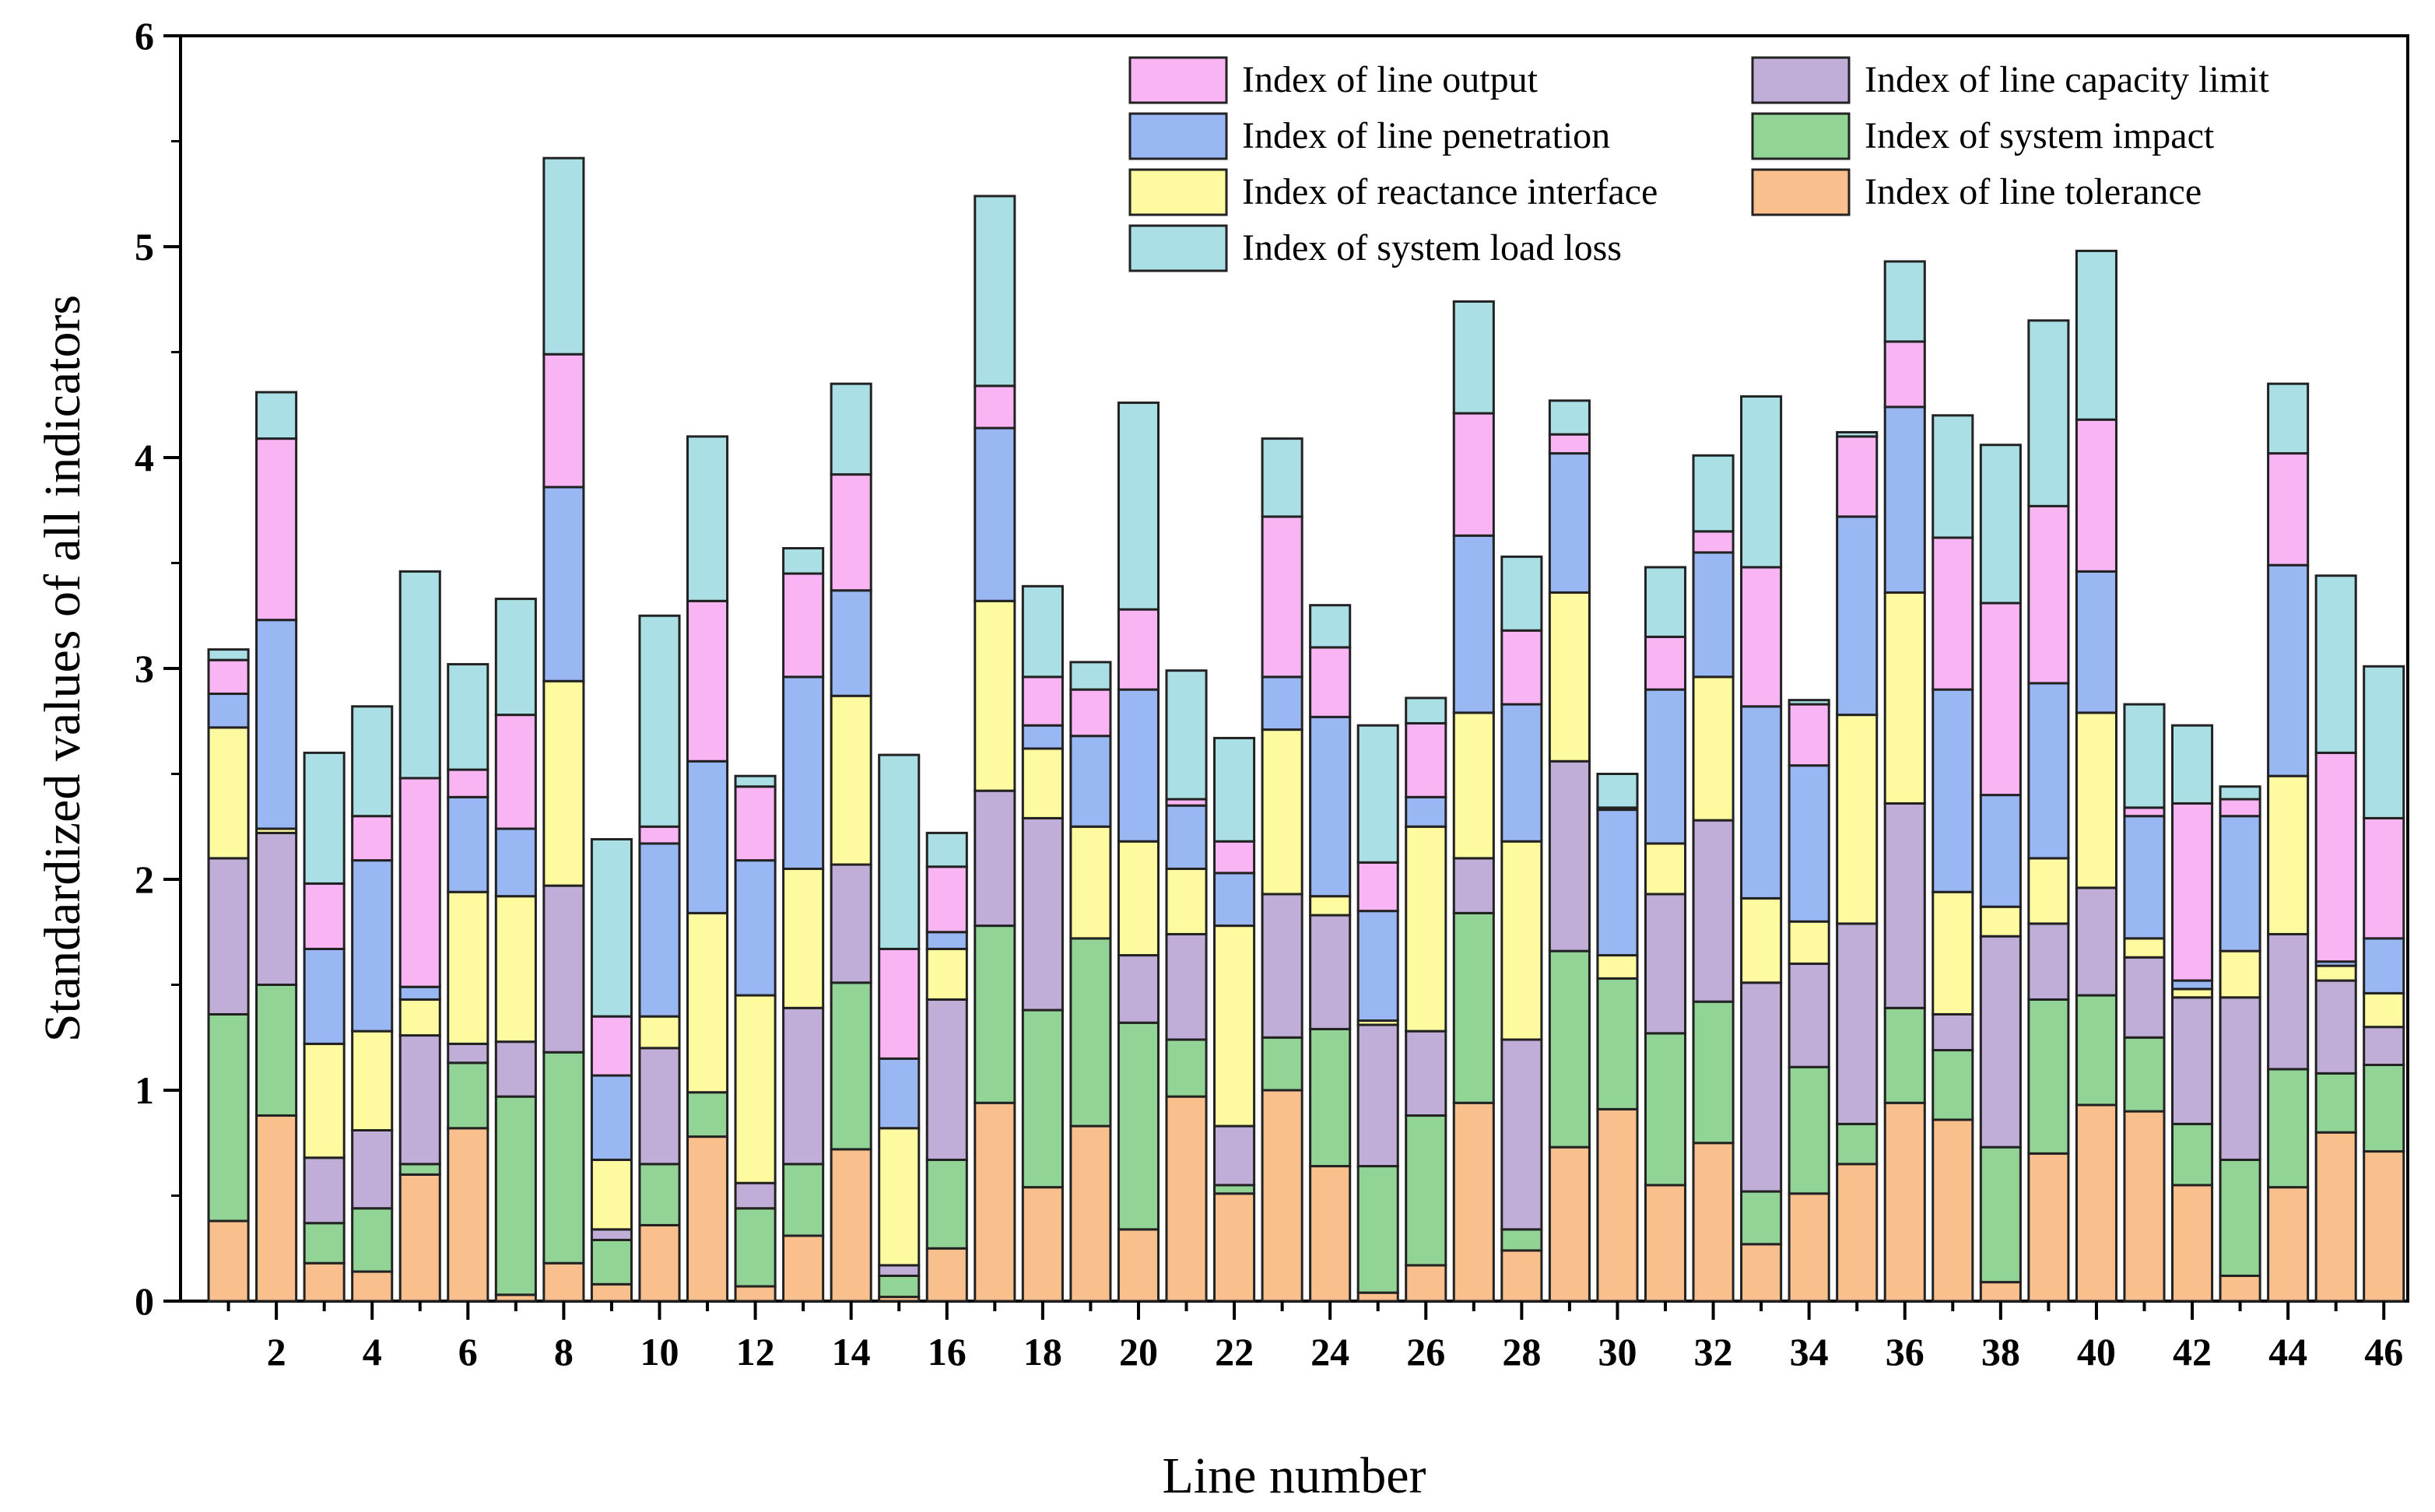  What do you see at coordinates (144, 668) in the screenshot?
I see `y-tick-label: 3` at bounding box center [144, 668].